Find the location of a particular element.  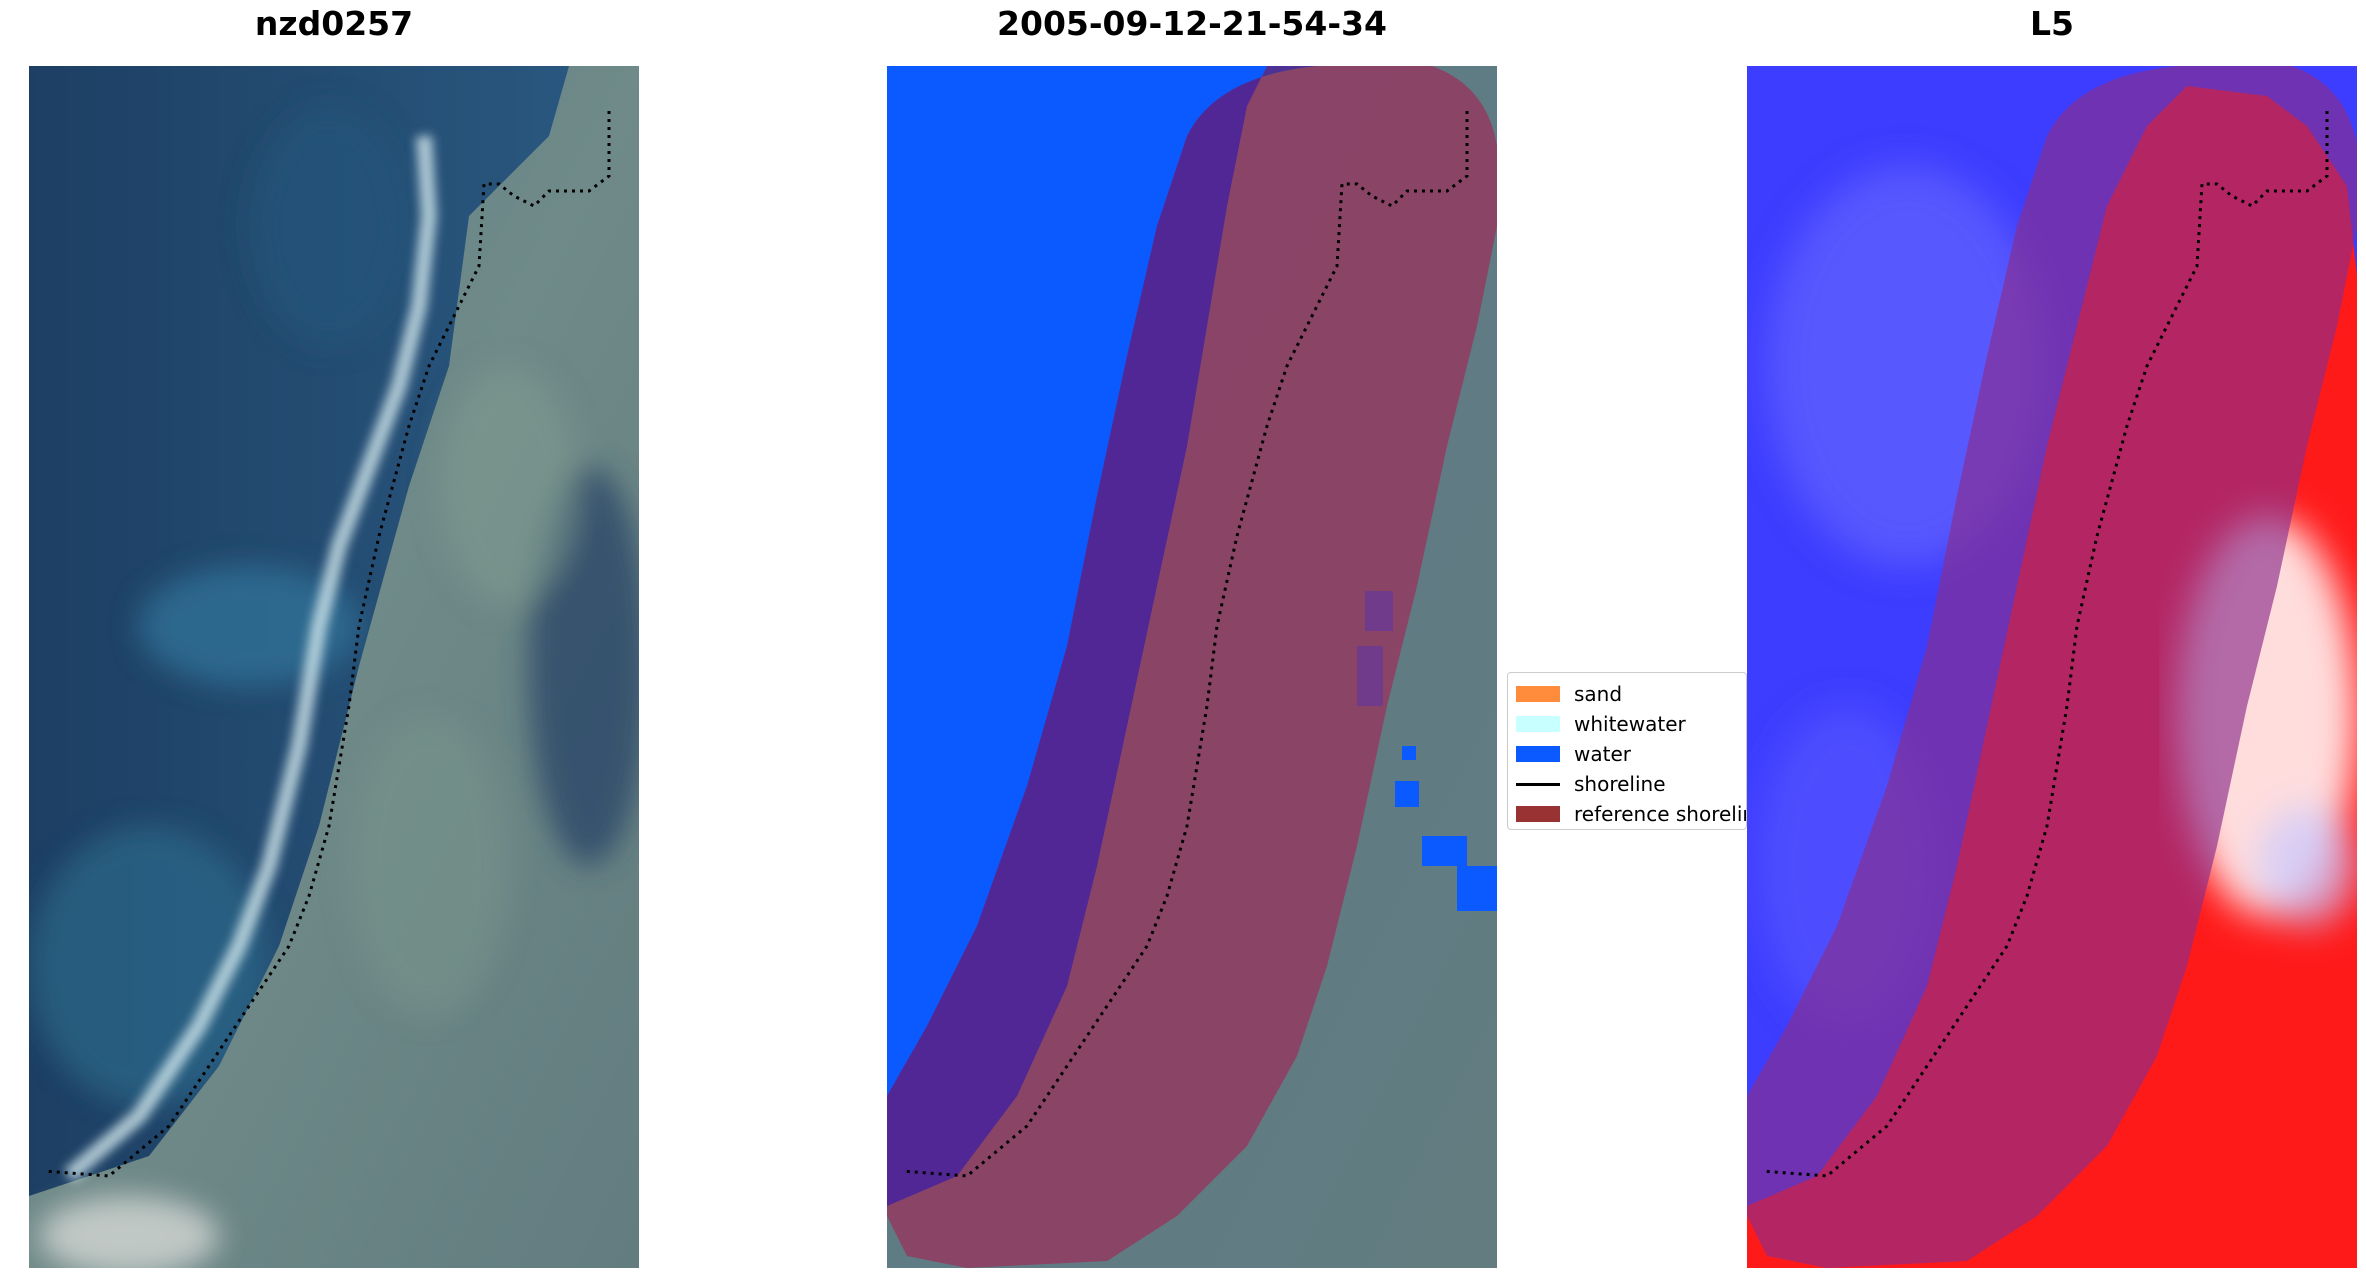

reference-shoreline-swatch is located at coordinates (1538, 814).